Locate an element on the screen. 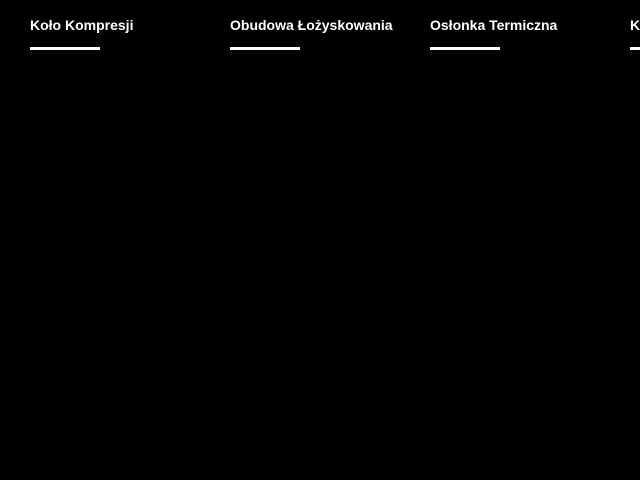 The height and width of the screenshot is (480, 640). field-oslonka-termiczna: Osłonka Termiczna is located at coordinates (530, 48).